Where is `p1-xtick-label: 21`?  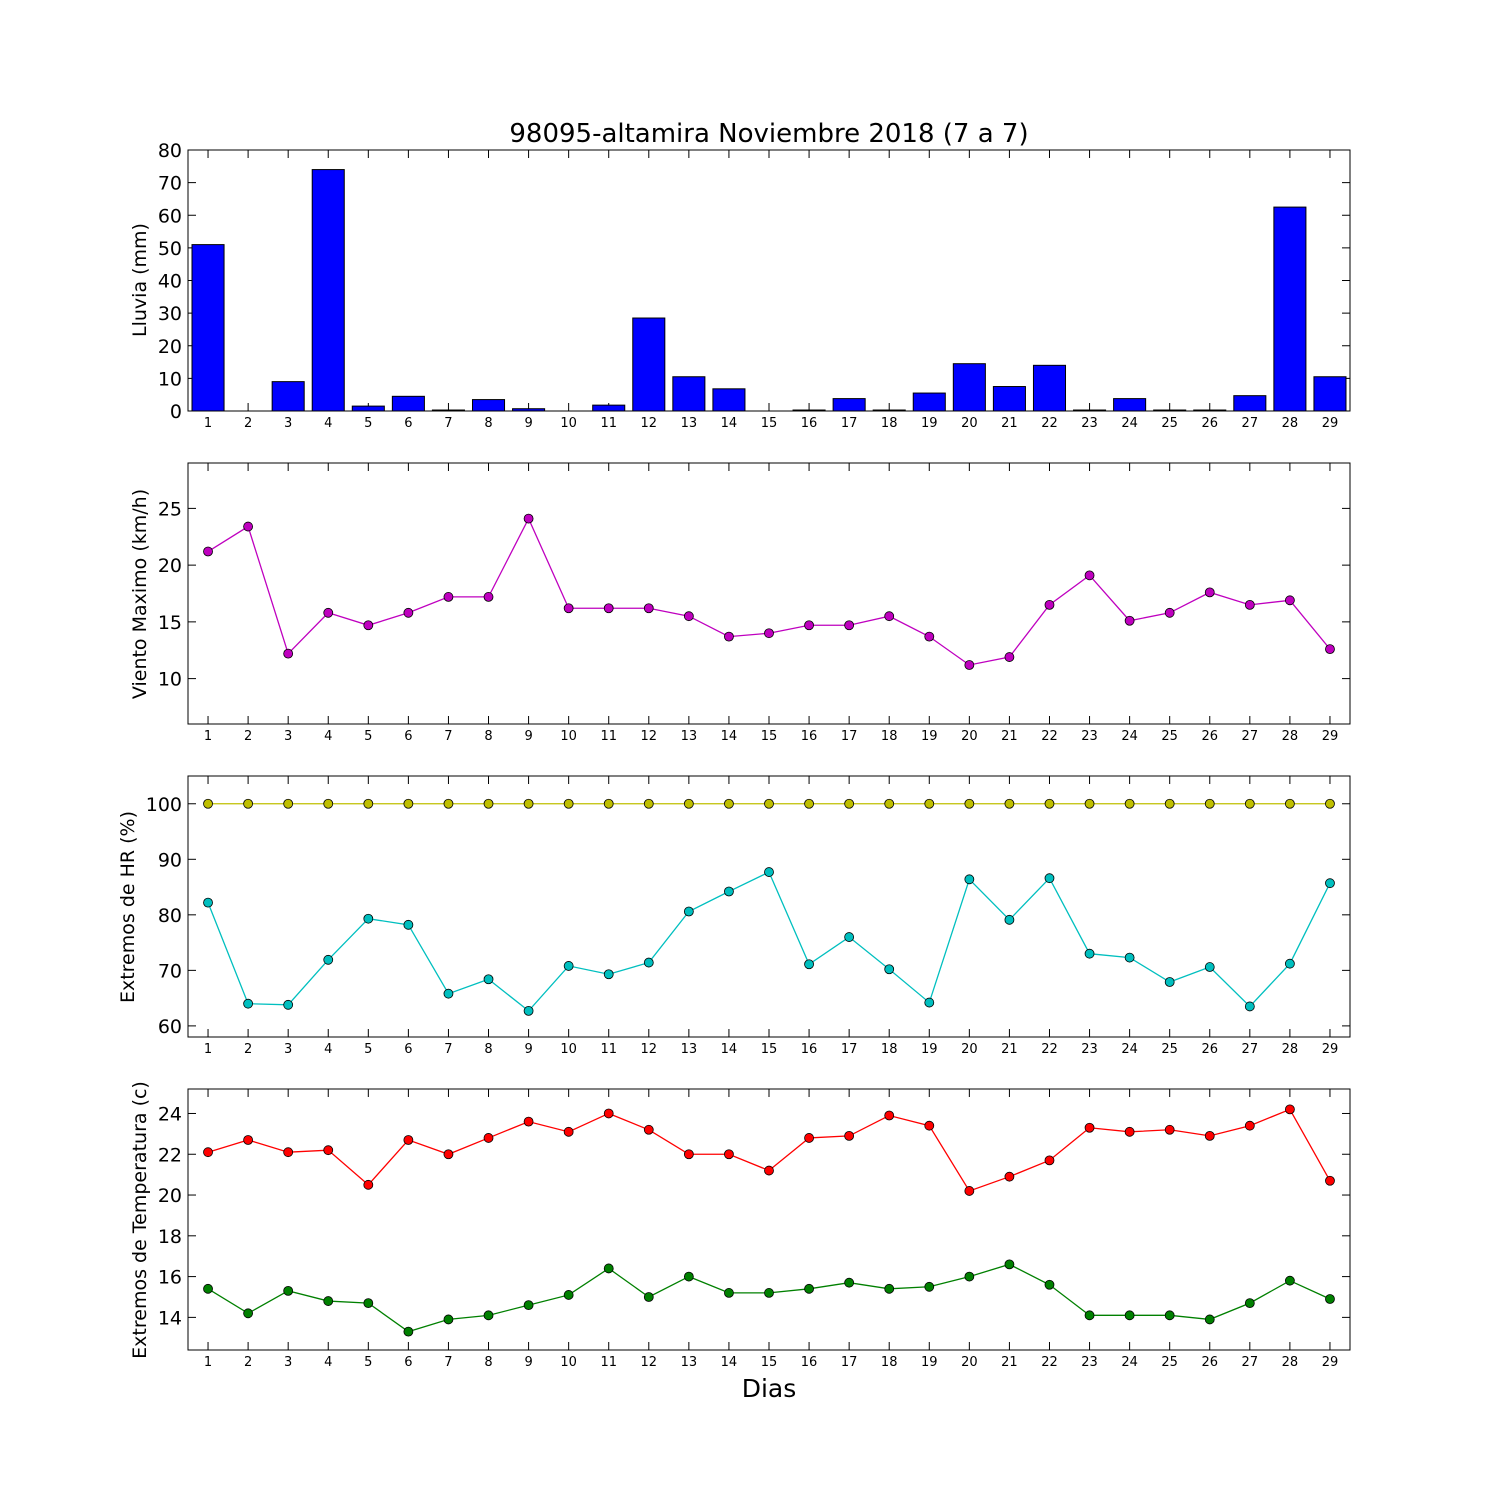
p1-xtick-label: 21 is located at coordinates (1009, 736).